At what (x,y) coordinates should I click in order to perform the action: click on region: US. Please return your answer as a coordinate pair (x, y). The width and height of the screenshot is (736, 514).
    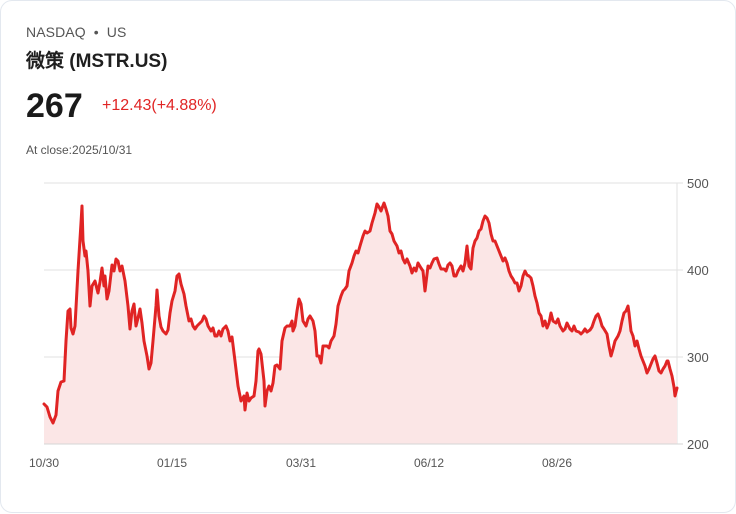
    Looking at the image, I should click on (116, 32).